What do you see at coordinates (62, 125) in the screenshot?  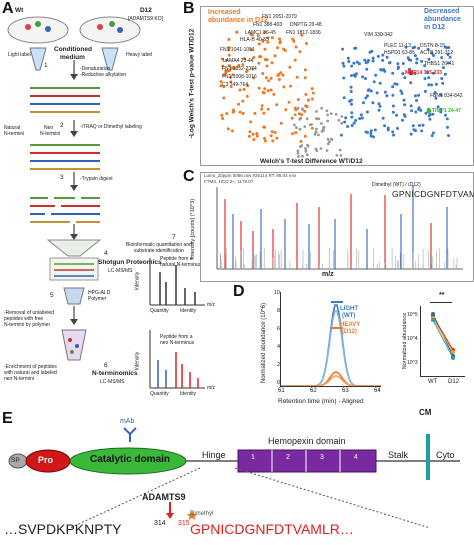 I see `step2-num: 2` at bounding box center [62, 125].